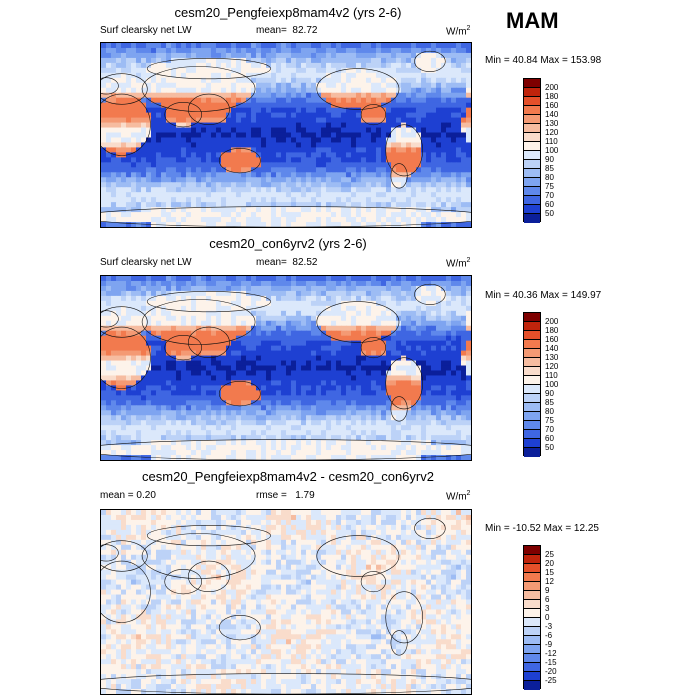 Image resolution: width=700 pixels, height=700 pixels. Describe the element at coordinates (373, 115) in the screenshot. I see `coastline` at that location.